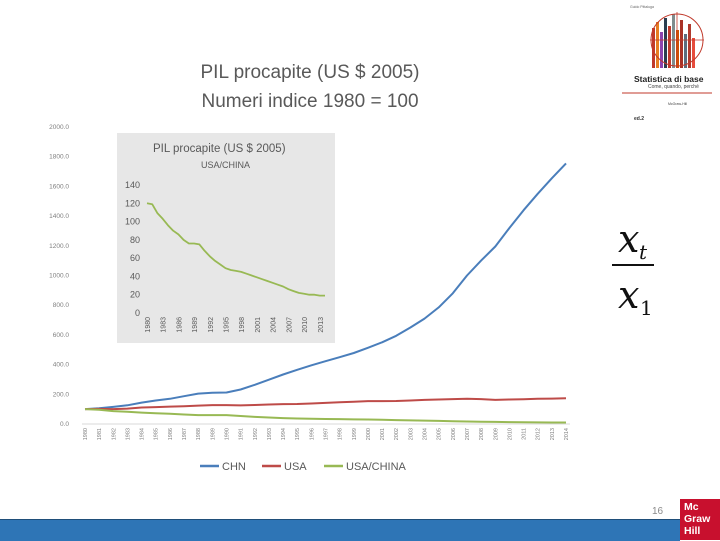 This screenshot has height=541, width=720. I want to click on legend-label: USA/CHINA, so click(376, 467).